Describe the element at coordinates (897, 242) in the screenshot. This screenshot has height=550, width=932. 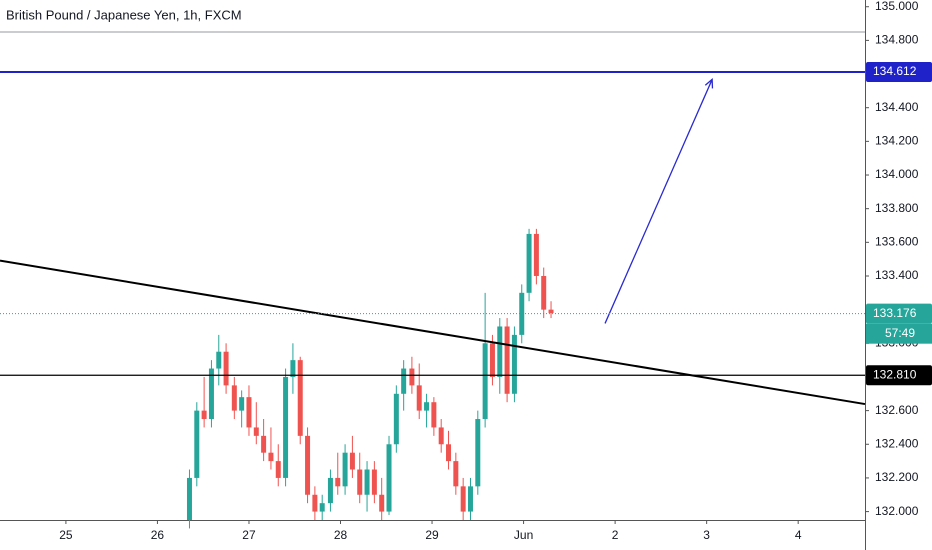
I see `y-tick-label: 133.600` at that location.